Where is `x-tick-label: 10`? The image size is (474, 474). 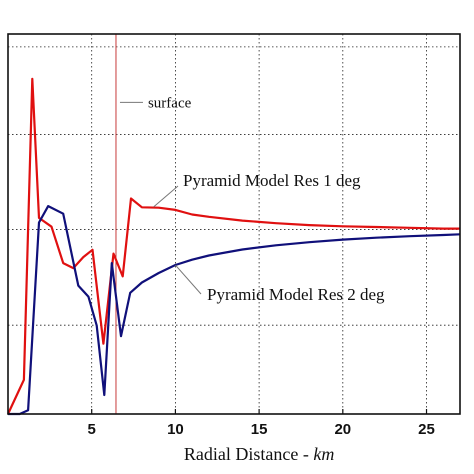
x-tick-label: 10 is located at coordinates (175, 429).